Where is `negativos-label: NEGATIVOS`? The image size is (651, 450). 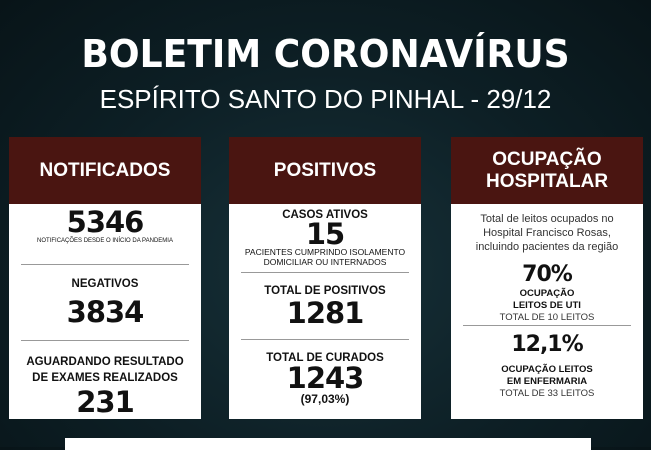 negativos-label: NEGATIVOS is located at coordinates (105, 284).